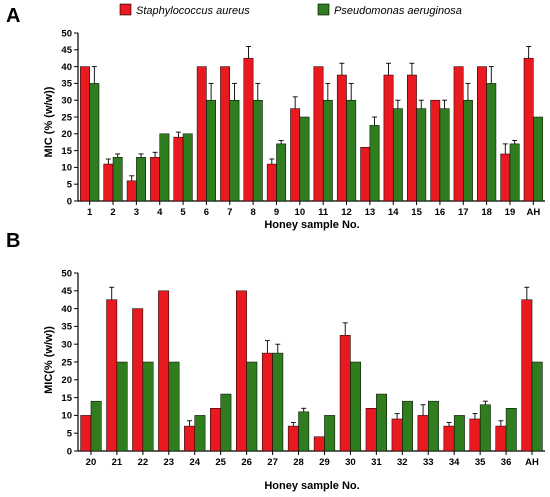 The height and width of the screenshot is (497, 550). What do you see at coordinates (252, 212) in the screenshot?
I see `panel-a-x-tick-label: 8` at bounding box center [252, 212].